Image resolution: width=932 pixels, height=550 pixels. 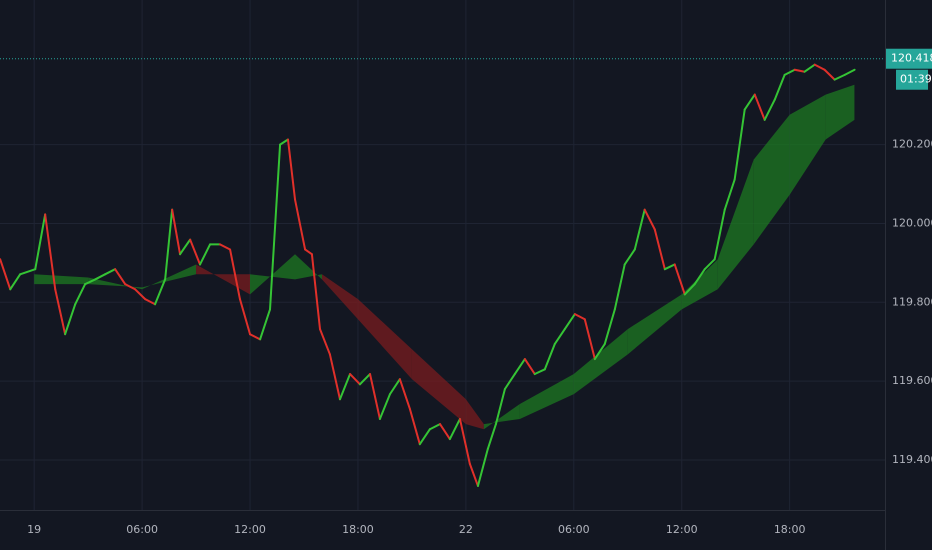 I want to click on countdown-label: 01:39, so click(x=916, y=79).